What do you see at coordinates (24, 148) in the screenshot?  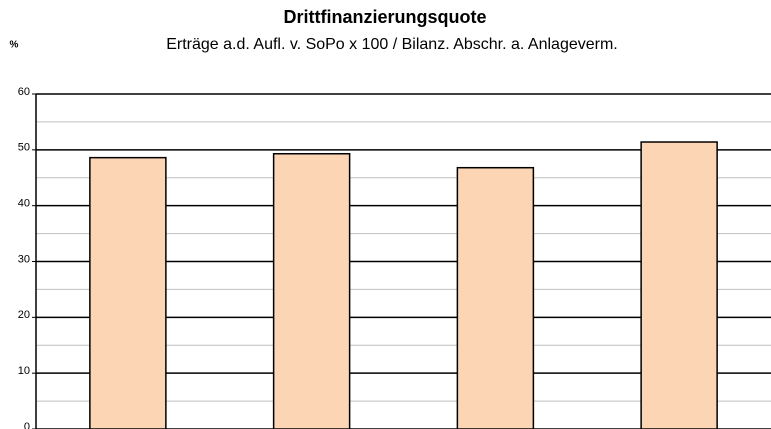 I see `y-tick-label: 50` at bounding box center [24, 148].